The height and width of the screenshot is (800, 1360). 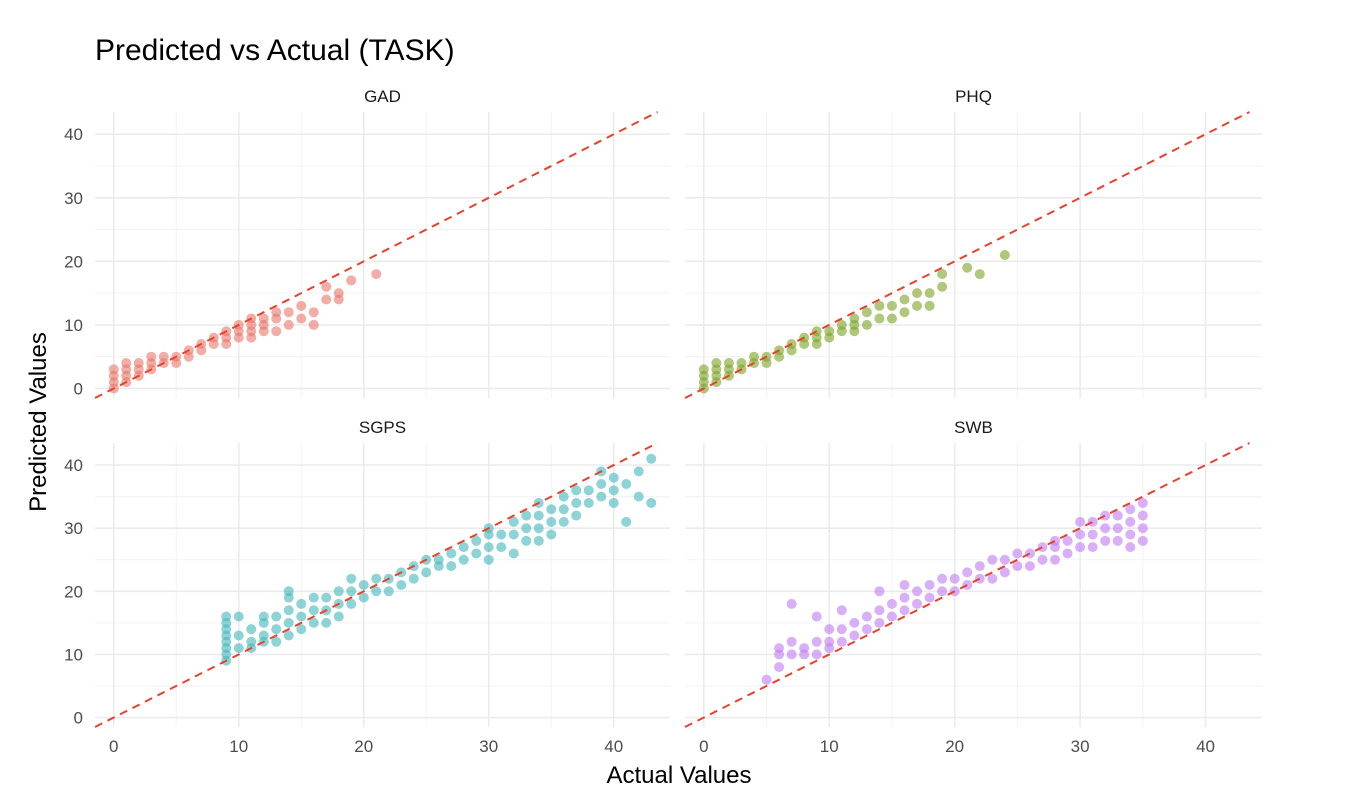 What do you see at coordinates (73, 198) in the screenshot?
I see `y-tick-label: 30` at bounding box center [73, 198].